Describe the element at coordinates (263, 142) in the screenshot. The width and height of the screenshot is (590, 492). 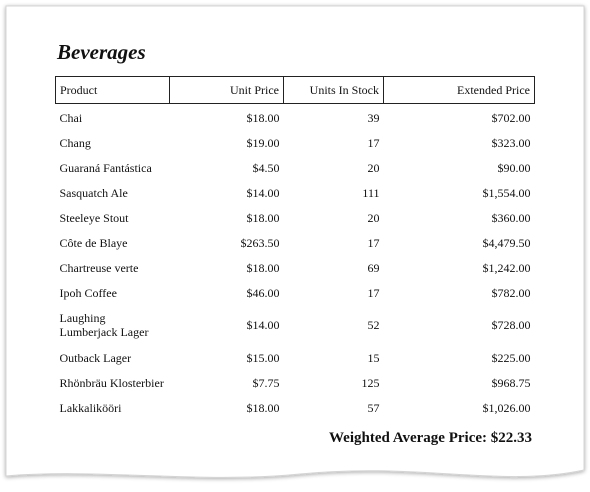
I see `unit-price-cell: $19.00` at that location.